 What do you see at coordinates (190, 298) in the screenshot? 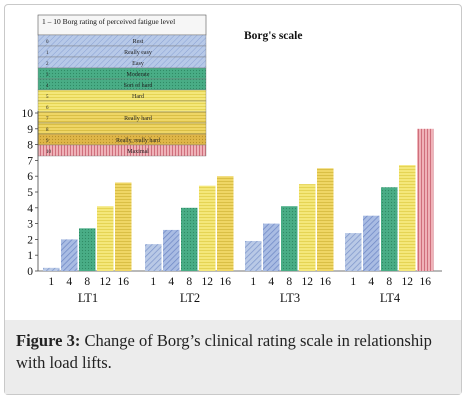
I see `group-label-lt2: LT2` at bounding box center [190, 298].